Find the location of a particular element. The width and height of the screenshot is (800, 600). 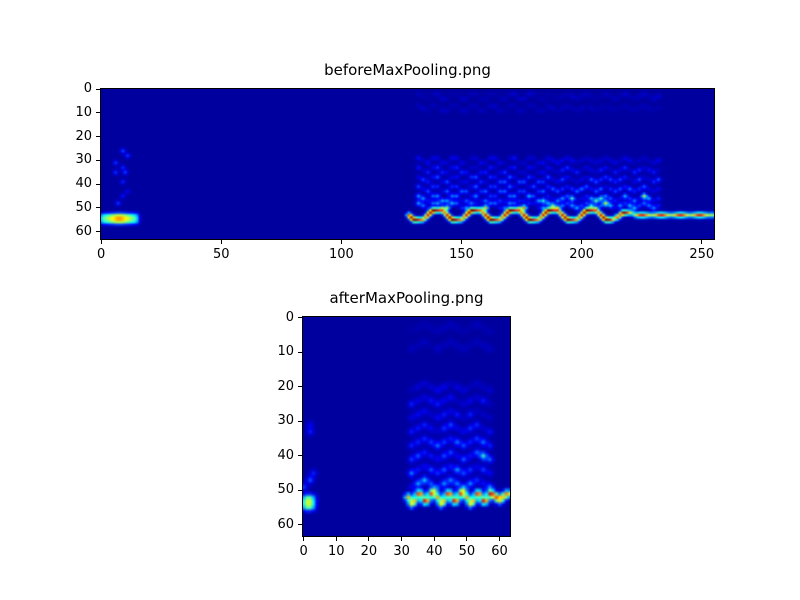

plot-title: beforeMaxPooling.png is located at coordinates (407, 70).